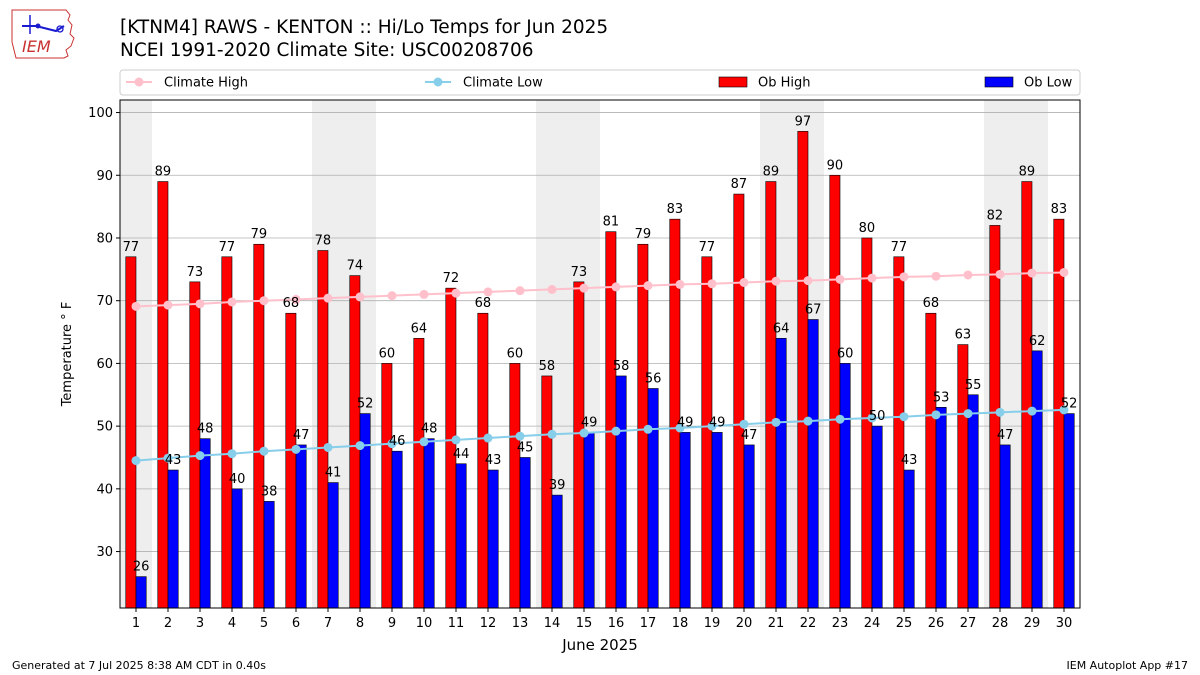 The width and height of the screenshot is (1200, 675). Describe the element at coordinates (36, 46) in the screenshot. I see `logo-text: IEM` at that location.